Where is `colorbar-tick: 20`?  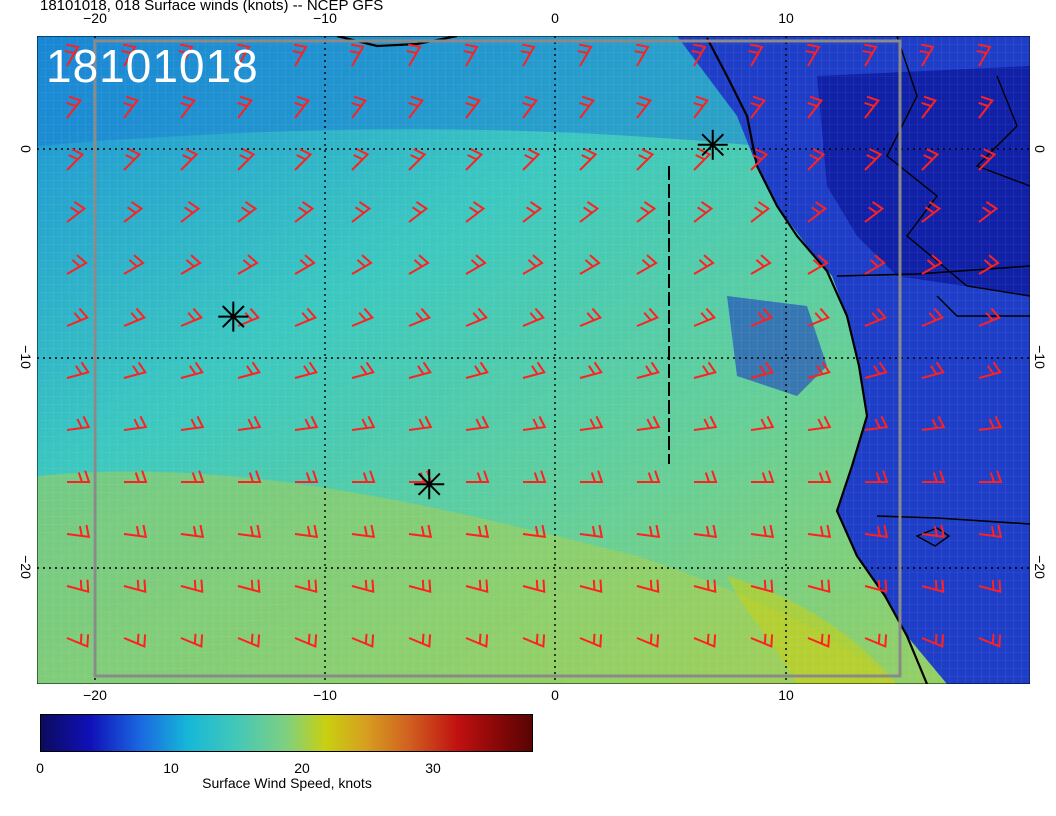 colorbar-tick: 20 is located at coordinates (302, 768).